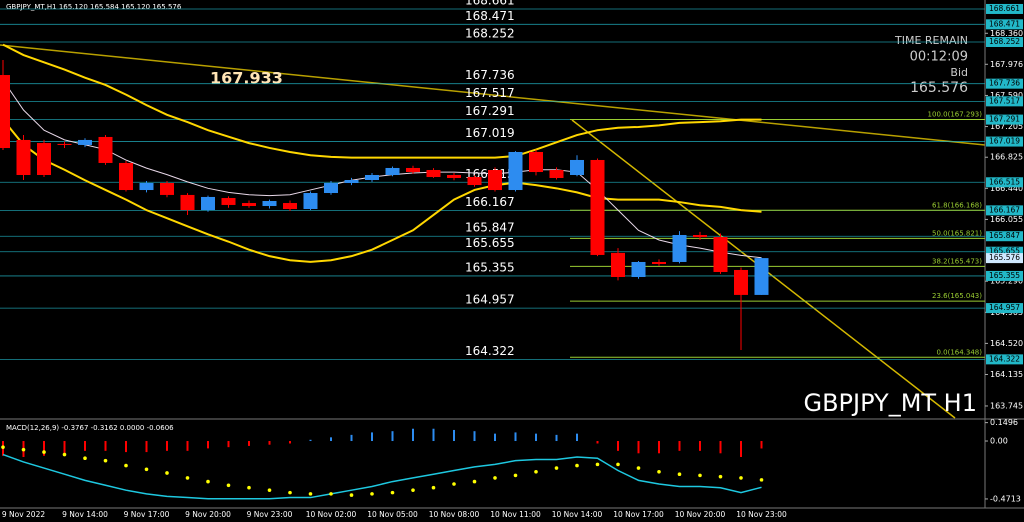  What do you see at coordinates (1004, 41) in the screenshot?
I see `level-tag-label: 168.252` at bounding box center [1004, 41].